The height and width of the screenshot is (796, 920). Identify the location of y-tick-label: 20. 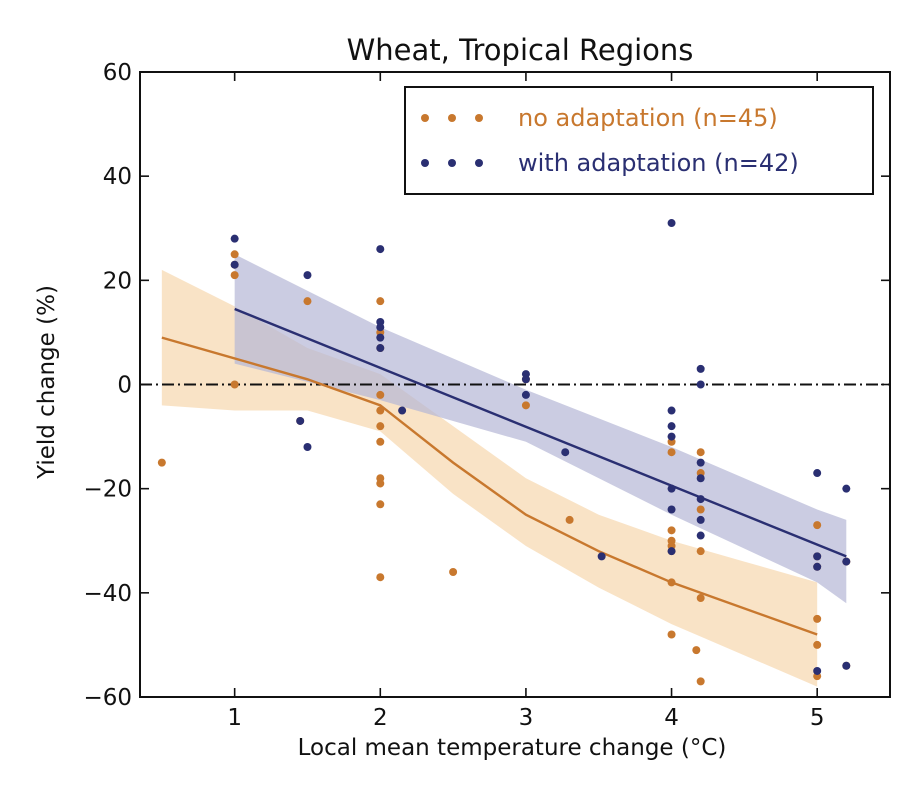
(117, 281).